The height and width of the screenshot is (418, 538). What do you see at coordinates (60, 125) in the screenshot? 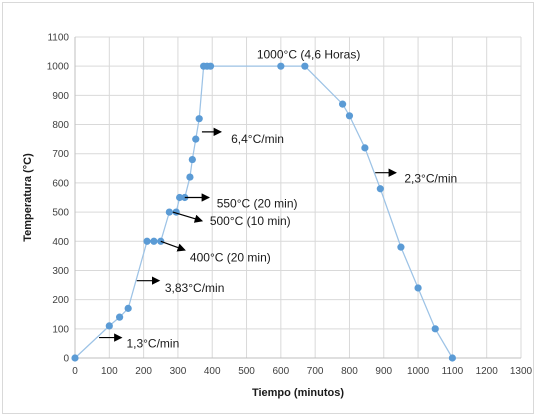
I see `y-tick-label: 800` at bounding box center [60, 125].